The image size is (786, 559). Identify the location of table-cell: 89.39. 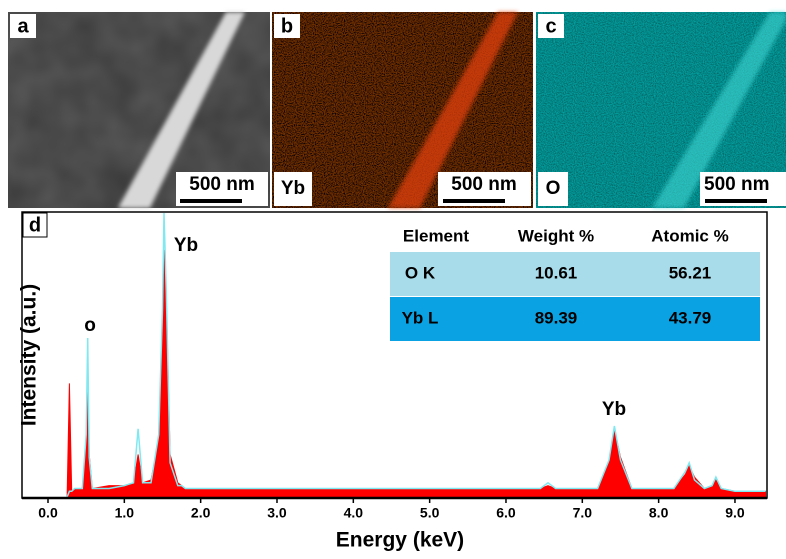
(556, 317).